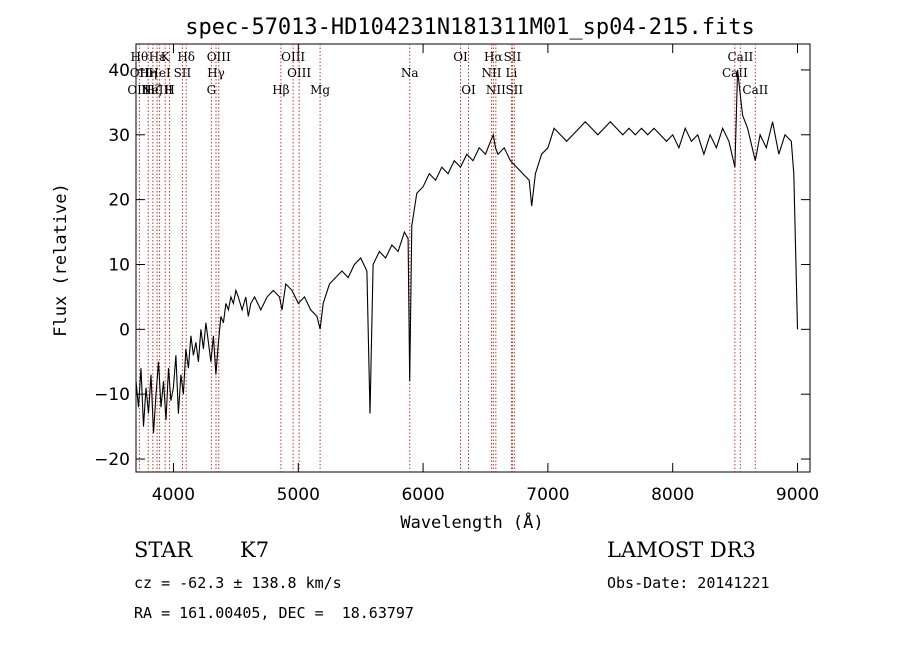 This screenshot has width=900, height=649. I want to click on line-label-25-mid: CaII, so click(735, 73).